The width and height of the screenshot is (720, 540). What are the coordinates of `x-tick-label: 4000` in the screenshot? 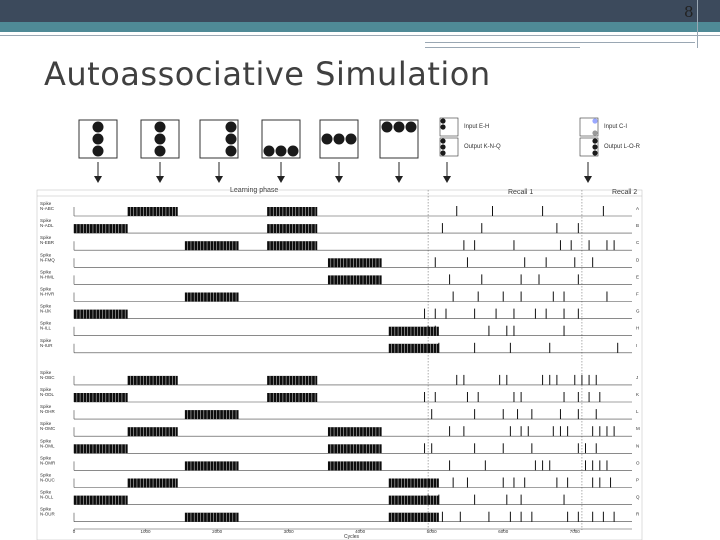 It's located at (360, 531).